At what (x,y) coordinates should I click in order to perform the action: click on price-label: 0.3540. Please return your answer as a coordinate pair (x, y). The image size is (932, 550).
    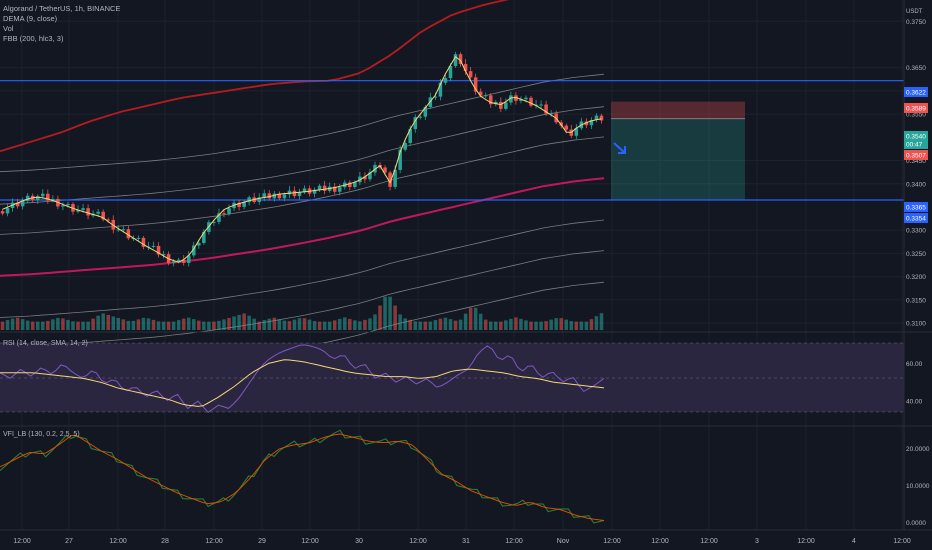
    Looking at the image, I should click on (916, 137).